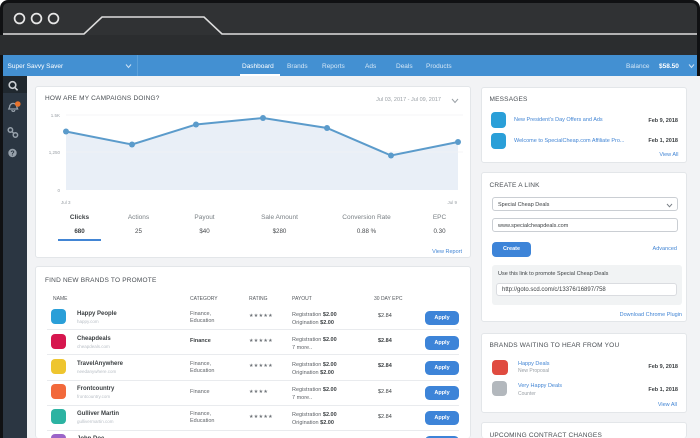 This screenshot has width=700, height=438. I want to click on svg-text: Jul 3, so click(66, 202).